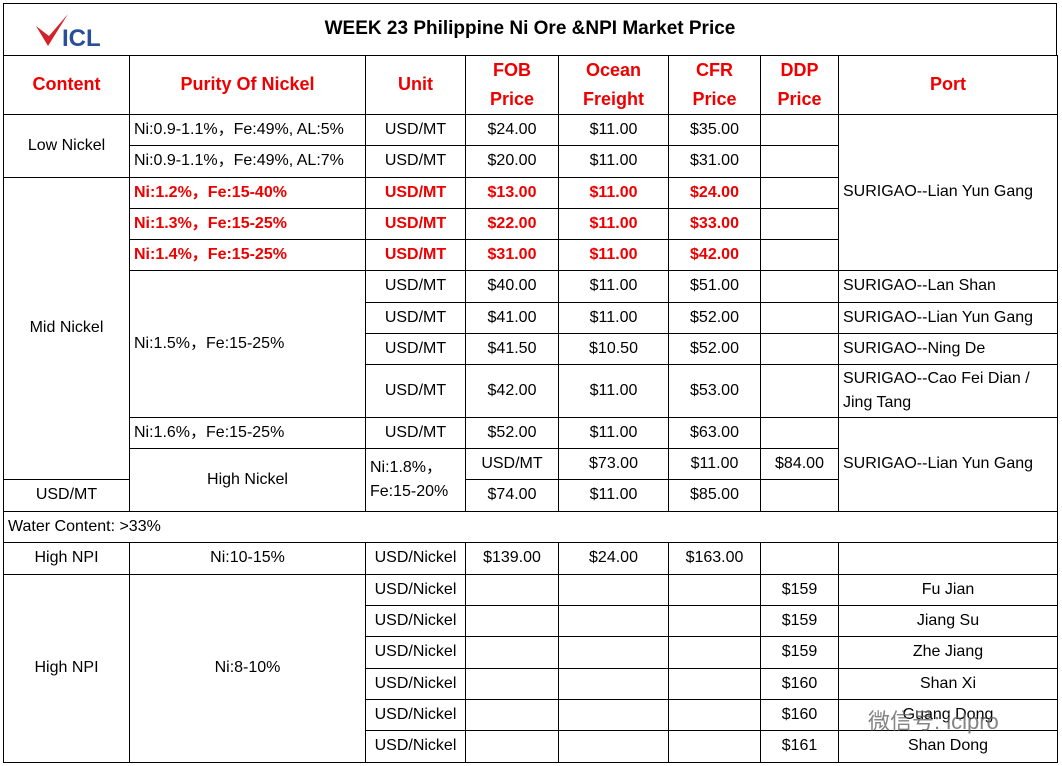 This screenshot has width=1062, height=766. I want to click on table-cell: Ni:1.2%，Fe:15-40%, so click(247, 192).